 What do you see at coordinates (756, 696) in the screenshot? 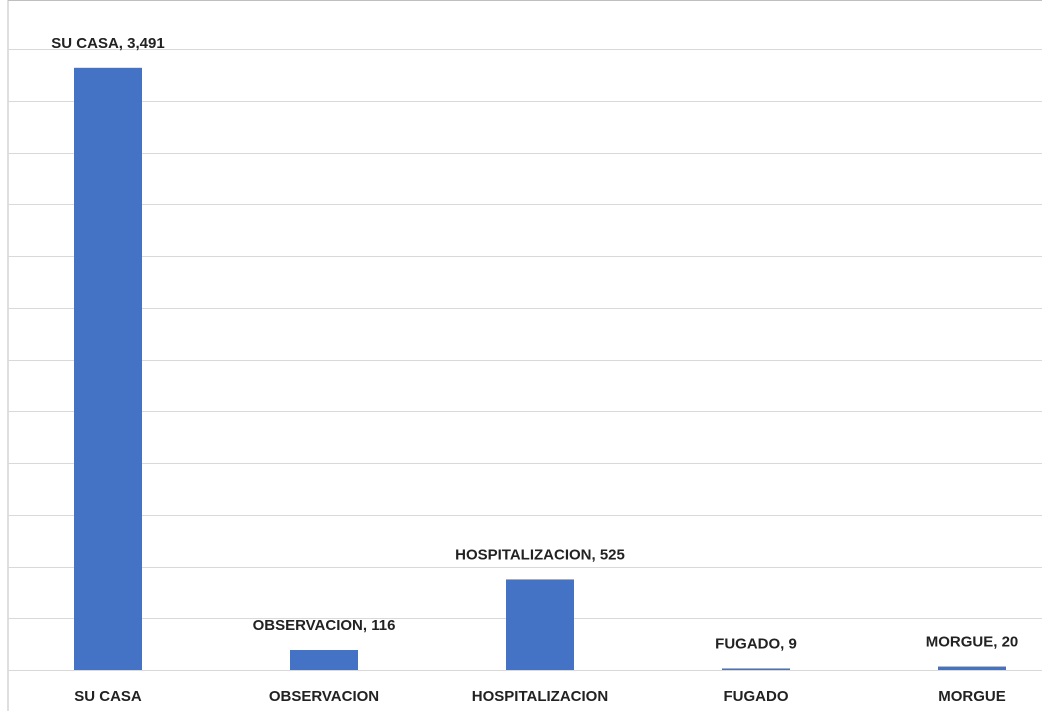
I see `x-tick-label: FUGADO` at bounding box center [756, 696].